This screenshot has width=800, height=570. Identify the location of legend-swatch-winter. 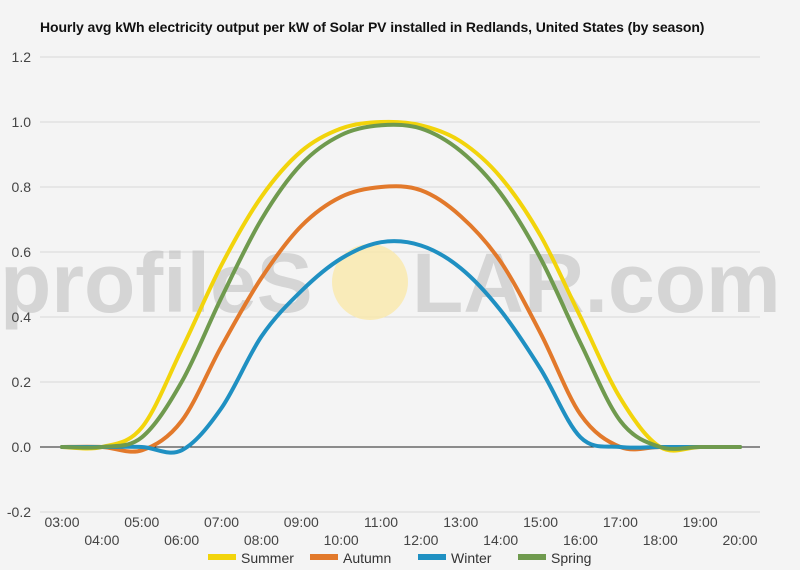
(432, 557).